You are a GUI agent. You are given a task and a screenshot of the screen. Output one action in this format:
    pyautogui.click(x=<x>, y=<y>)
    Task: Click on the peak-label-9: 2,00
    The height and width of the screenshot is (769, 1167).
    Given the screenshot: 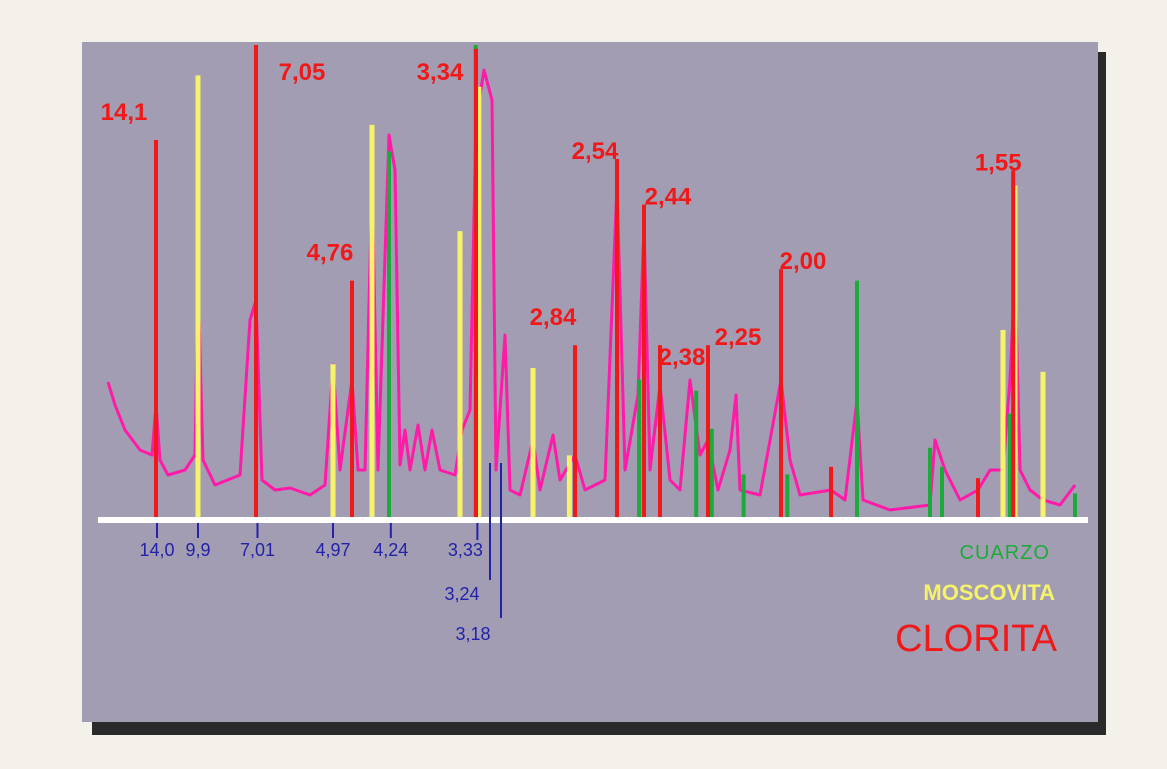 What is the action you would take?
    pyautogui.click(x=803, y=261)
    